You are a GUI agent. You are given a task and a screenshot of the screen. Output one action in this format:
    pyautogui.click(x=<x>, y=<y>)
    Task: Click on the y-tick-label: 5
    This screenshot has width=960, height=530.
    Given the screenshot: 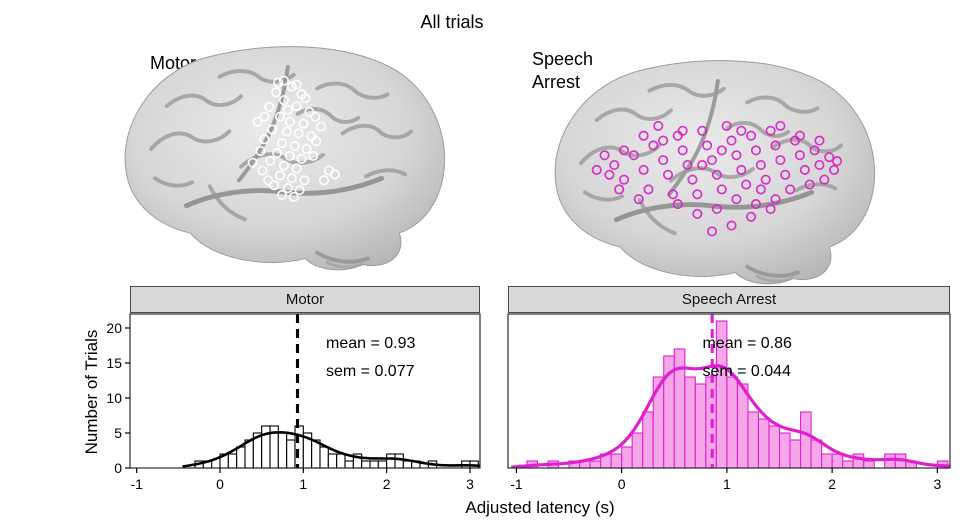 What is the action you would take?
    pyautogui.click(x=118, y=433)
    